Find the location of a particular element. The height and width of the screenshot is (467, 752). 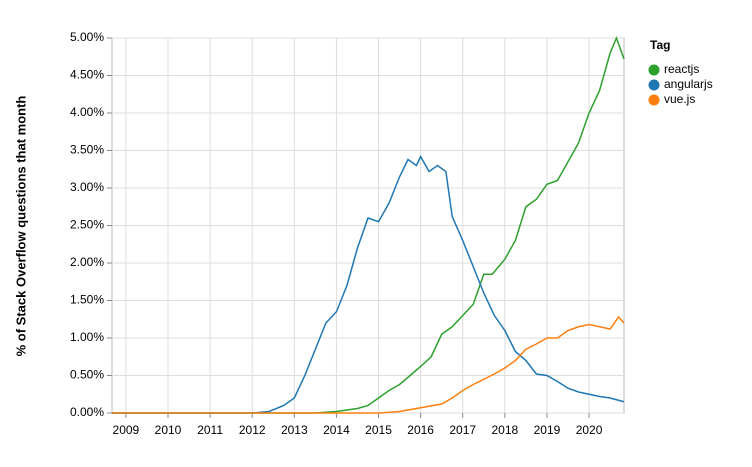

y-tick-label: 0.50% is located at coordinates (87, 375).